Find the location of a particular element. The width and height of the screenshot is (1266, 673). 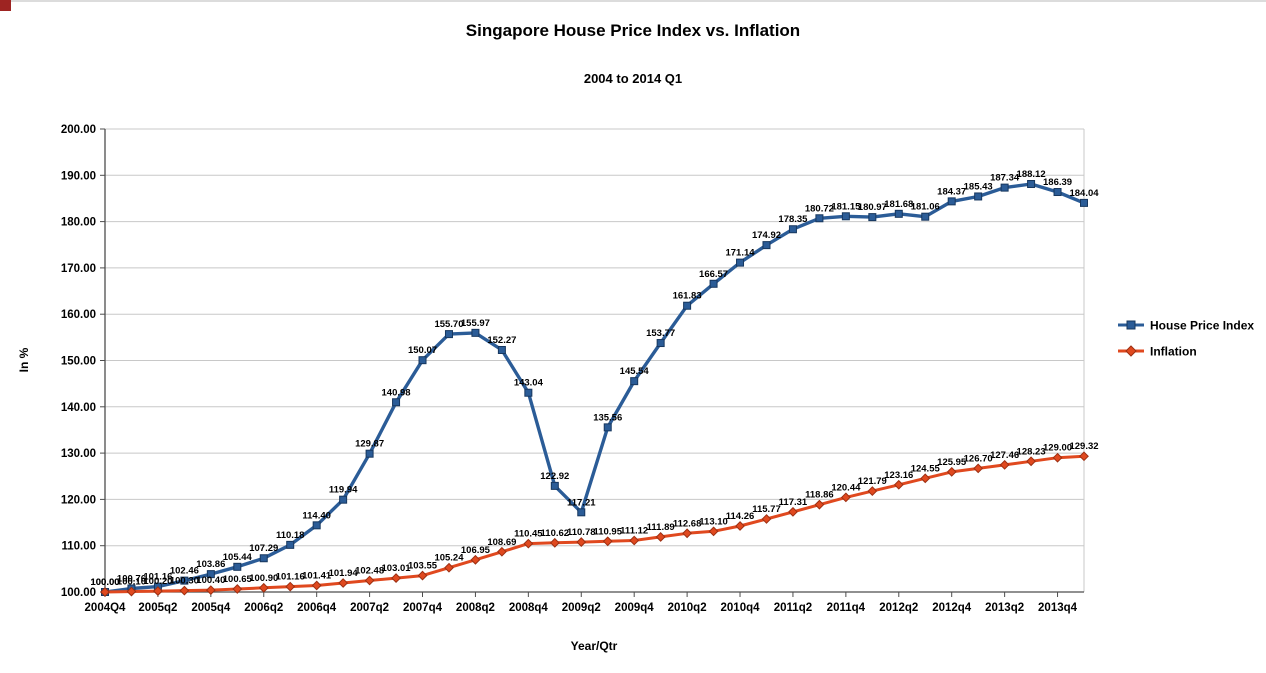

x-tick-label: 2011q2 is located at coordinates (793, 608).